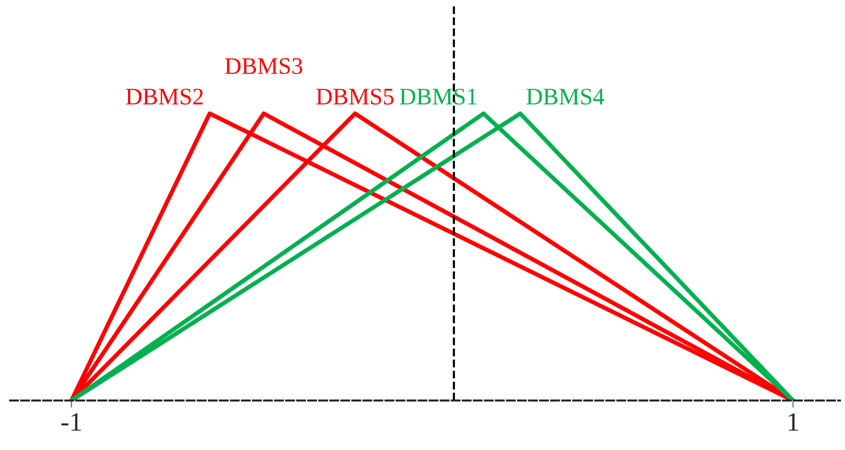  I want to click on x-tick-label: -1, so click(71, 422).